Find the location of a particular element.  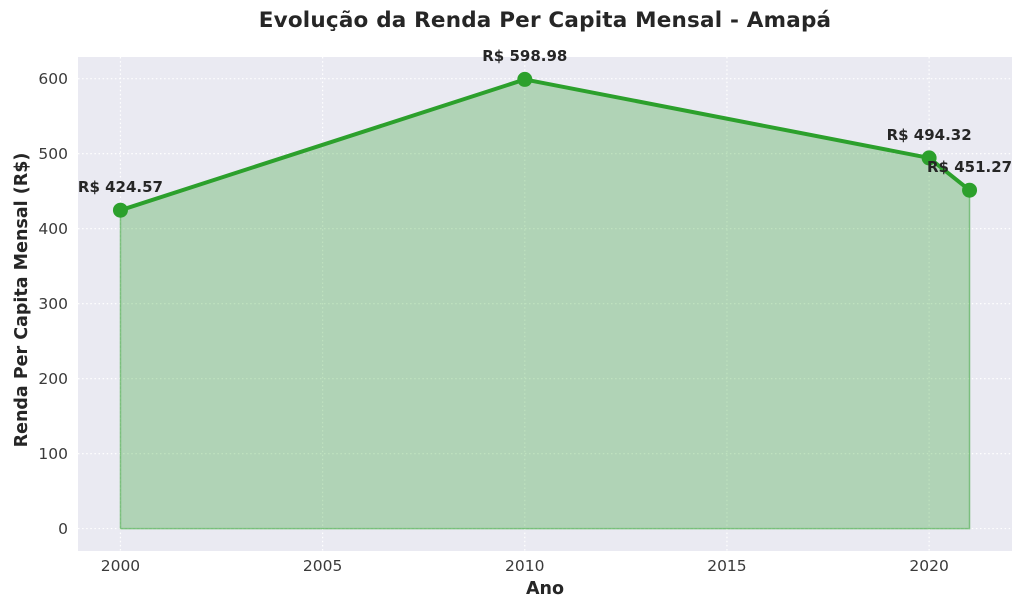

data-point-label: R$ 451.27 is located at coordinates (969, 167).